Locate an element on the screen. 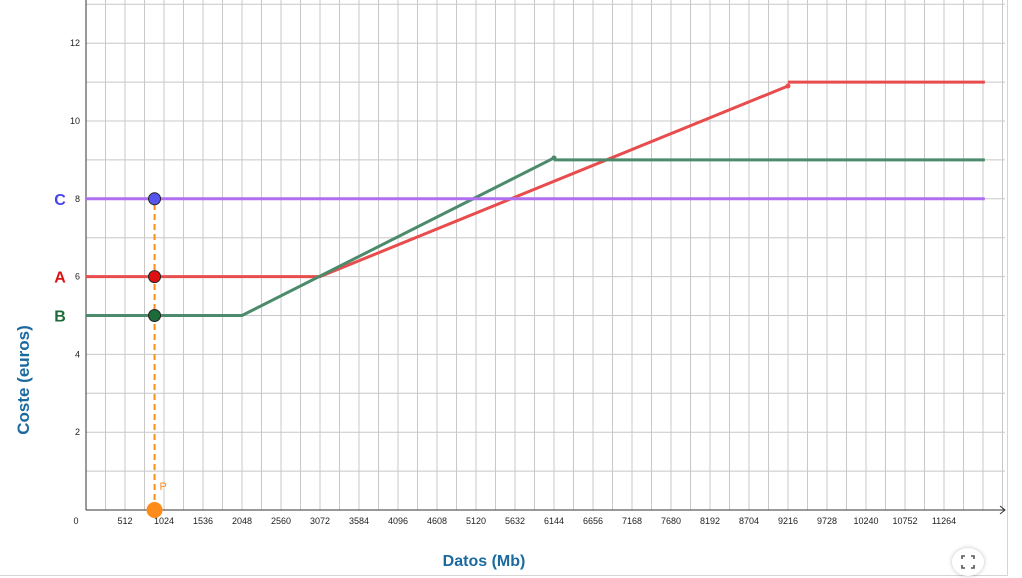  series-label-C: C is located at coordinates (60, 200).